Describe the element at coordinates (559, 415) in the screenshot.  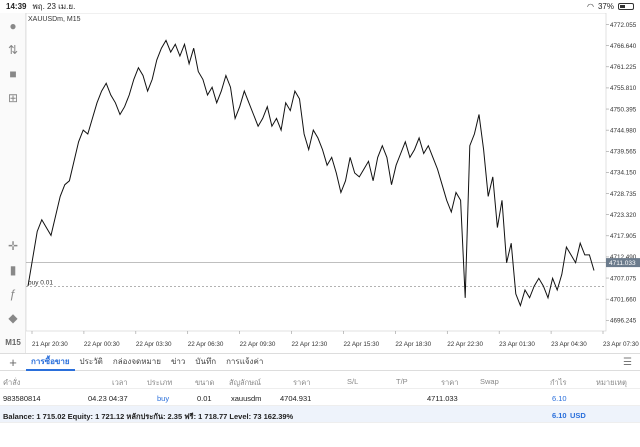
I see `balance-profit: 6.10` at that location.